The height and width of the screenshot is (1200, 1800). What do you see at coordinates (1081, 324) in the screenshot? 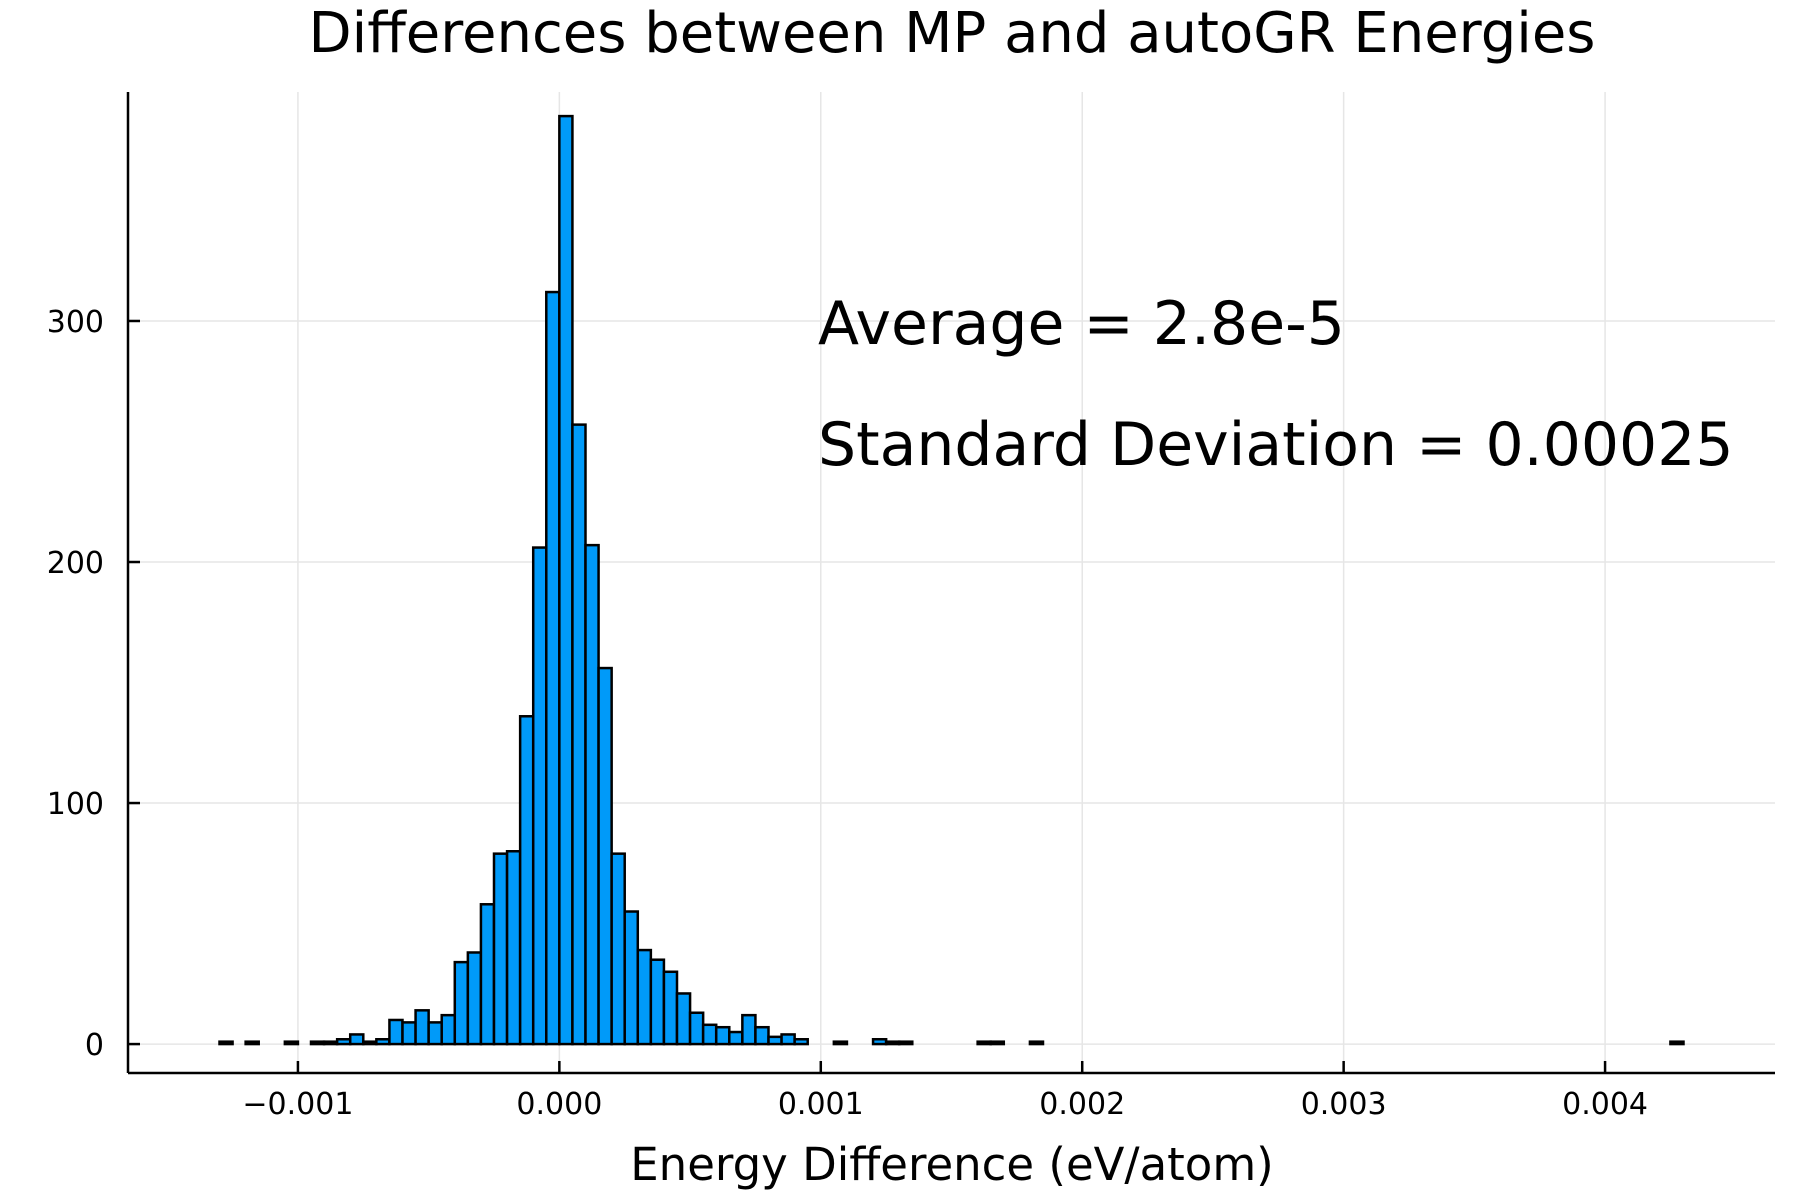
I see `average-annotation: Average = 2.8e-5` at bounding box center [1081, 324].